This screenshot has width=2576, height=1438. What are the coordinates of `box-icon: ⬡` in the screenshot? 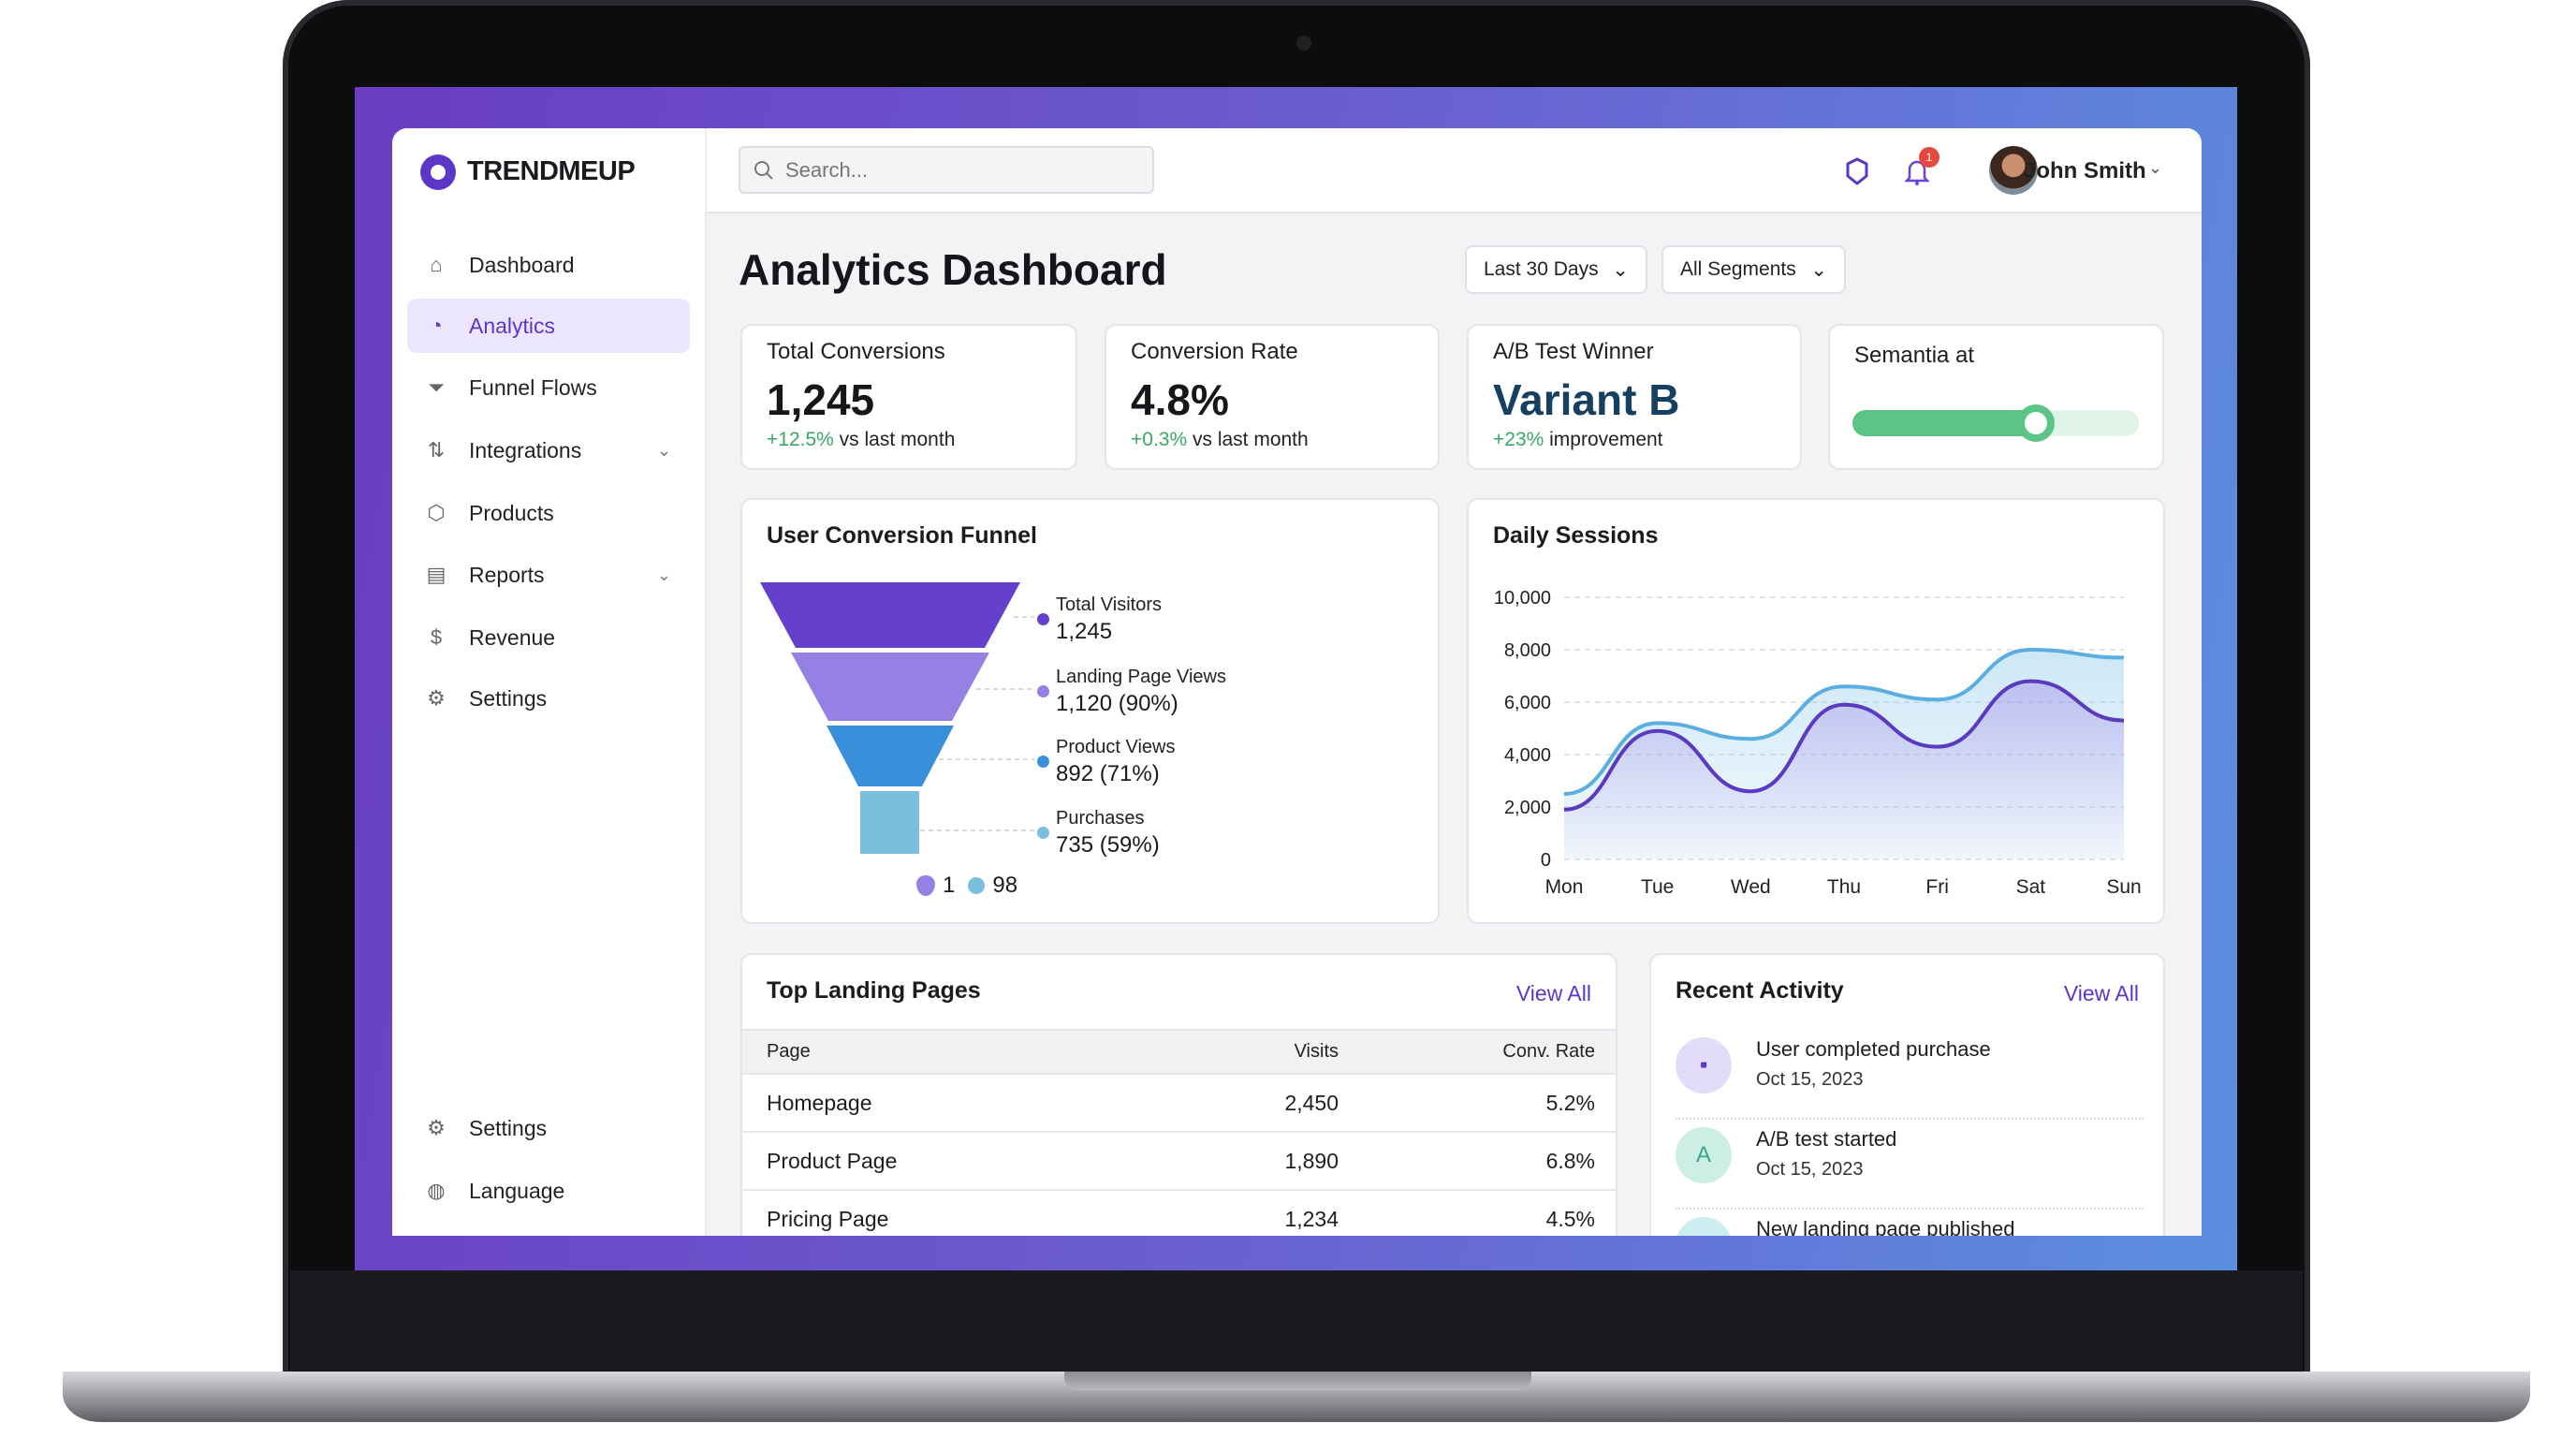 It's located at (436, 512).